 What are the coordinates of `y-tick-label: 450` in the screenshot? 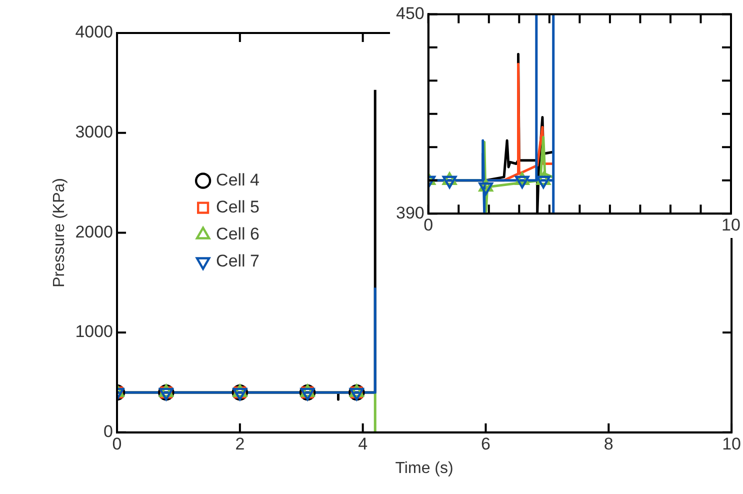 It's located at (410, 13).